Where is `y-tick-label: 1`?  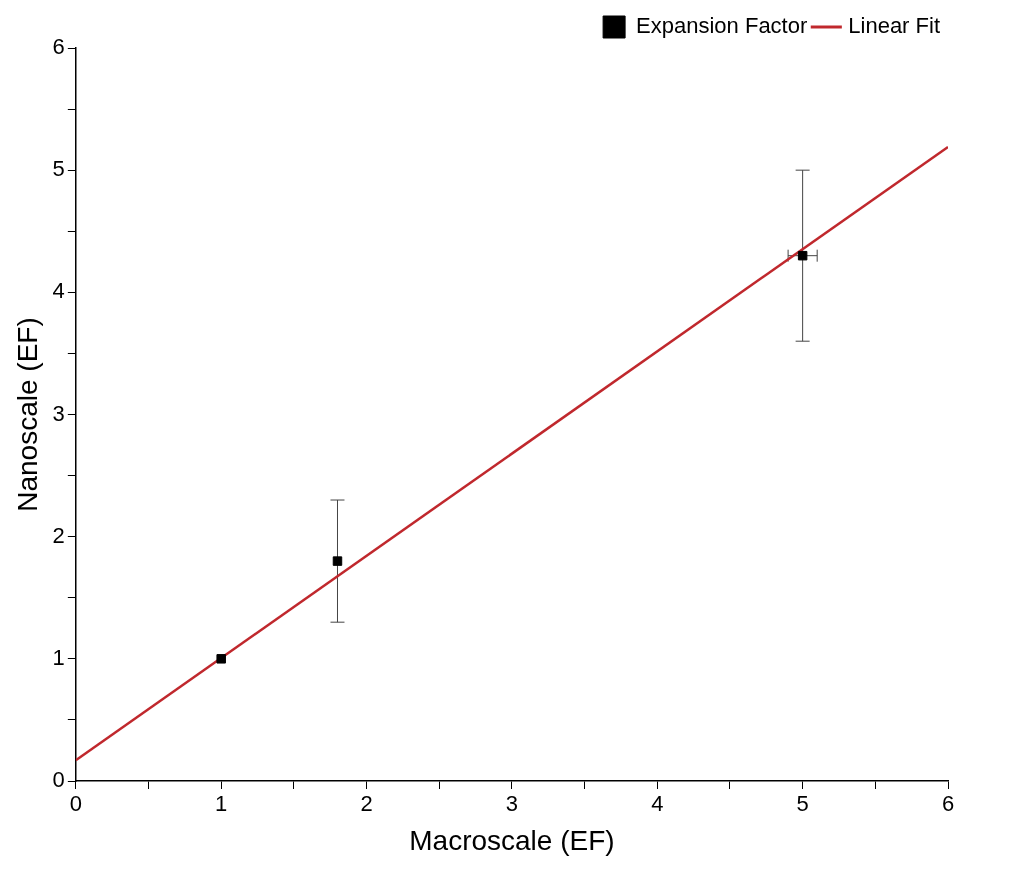 y-tick-label: 1 is located at coordinates (58, 657).